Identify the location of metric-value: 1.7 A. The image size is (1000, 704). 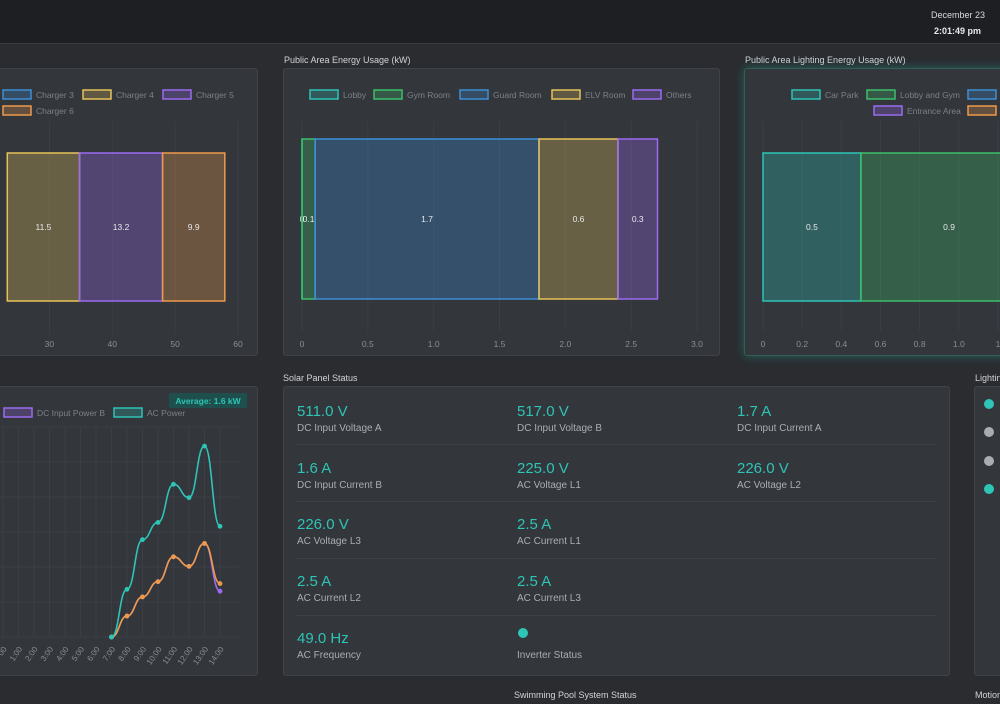
(754, 411).